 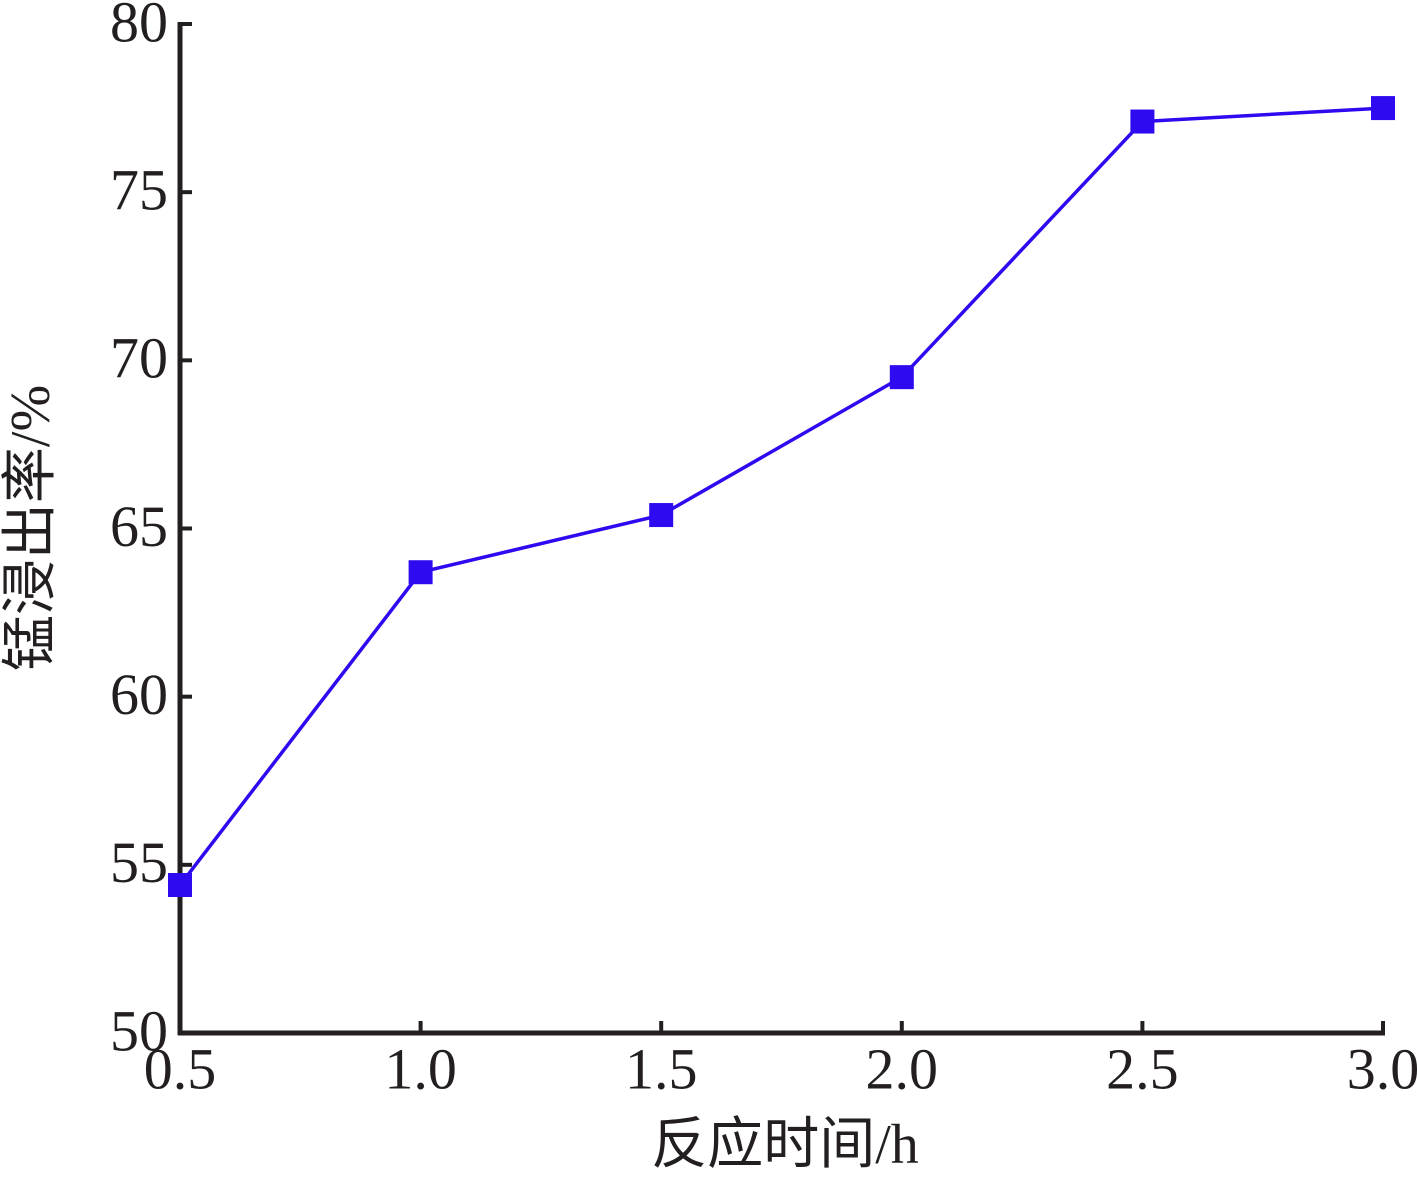 What do you see at coordinates (1142, 1068) in the screenshot?
I see `x-tick-label: 2.5` at bounding box center [1142, 1068].